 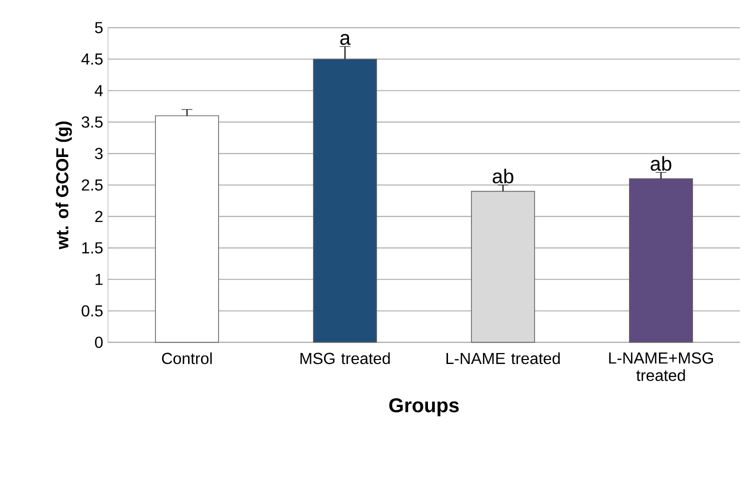 What do you see at coordinates (92, 185) in the screenshot?
I see `y-tick-label: 2.5` at bounding box center [92, 185].